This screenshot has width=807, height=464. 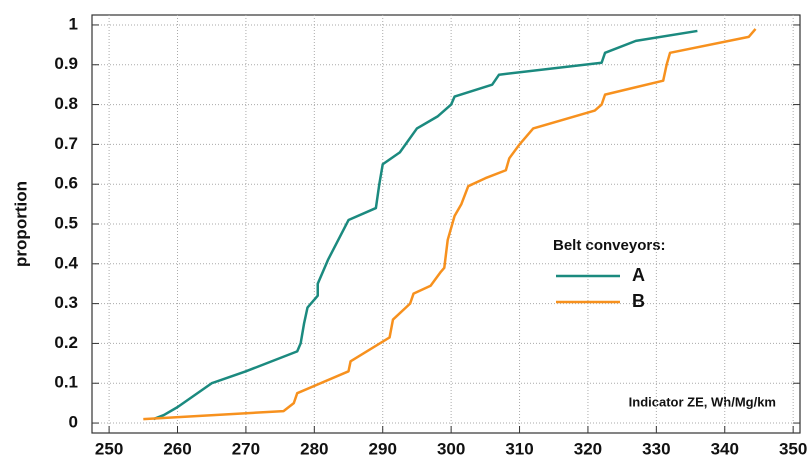 I want to click on y-tick-label: 0.6, so click(x=66, y=183).